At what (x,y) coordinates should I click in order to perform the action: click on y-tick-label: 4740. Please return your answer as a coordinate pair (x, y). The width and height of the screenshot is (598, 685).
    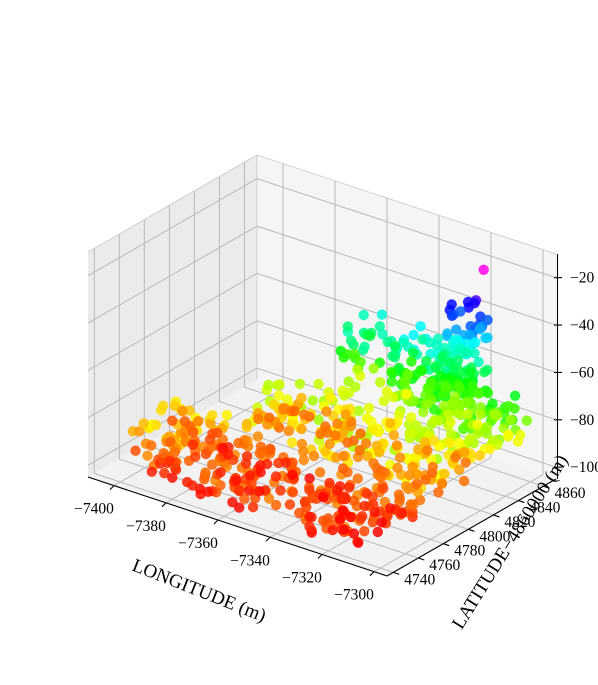
    Looking at the image, I should click on (419, 579).